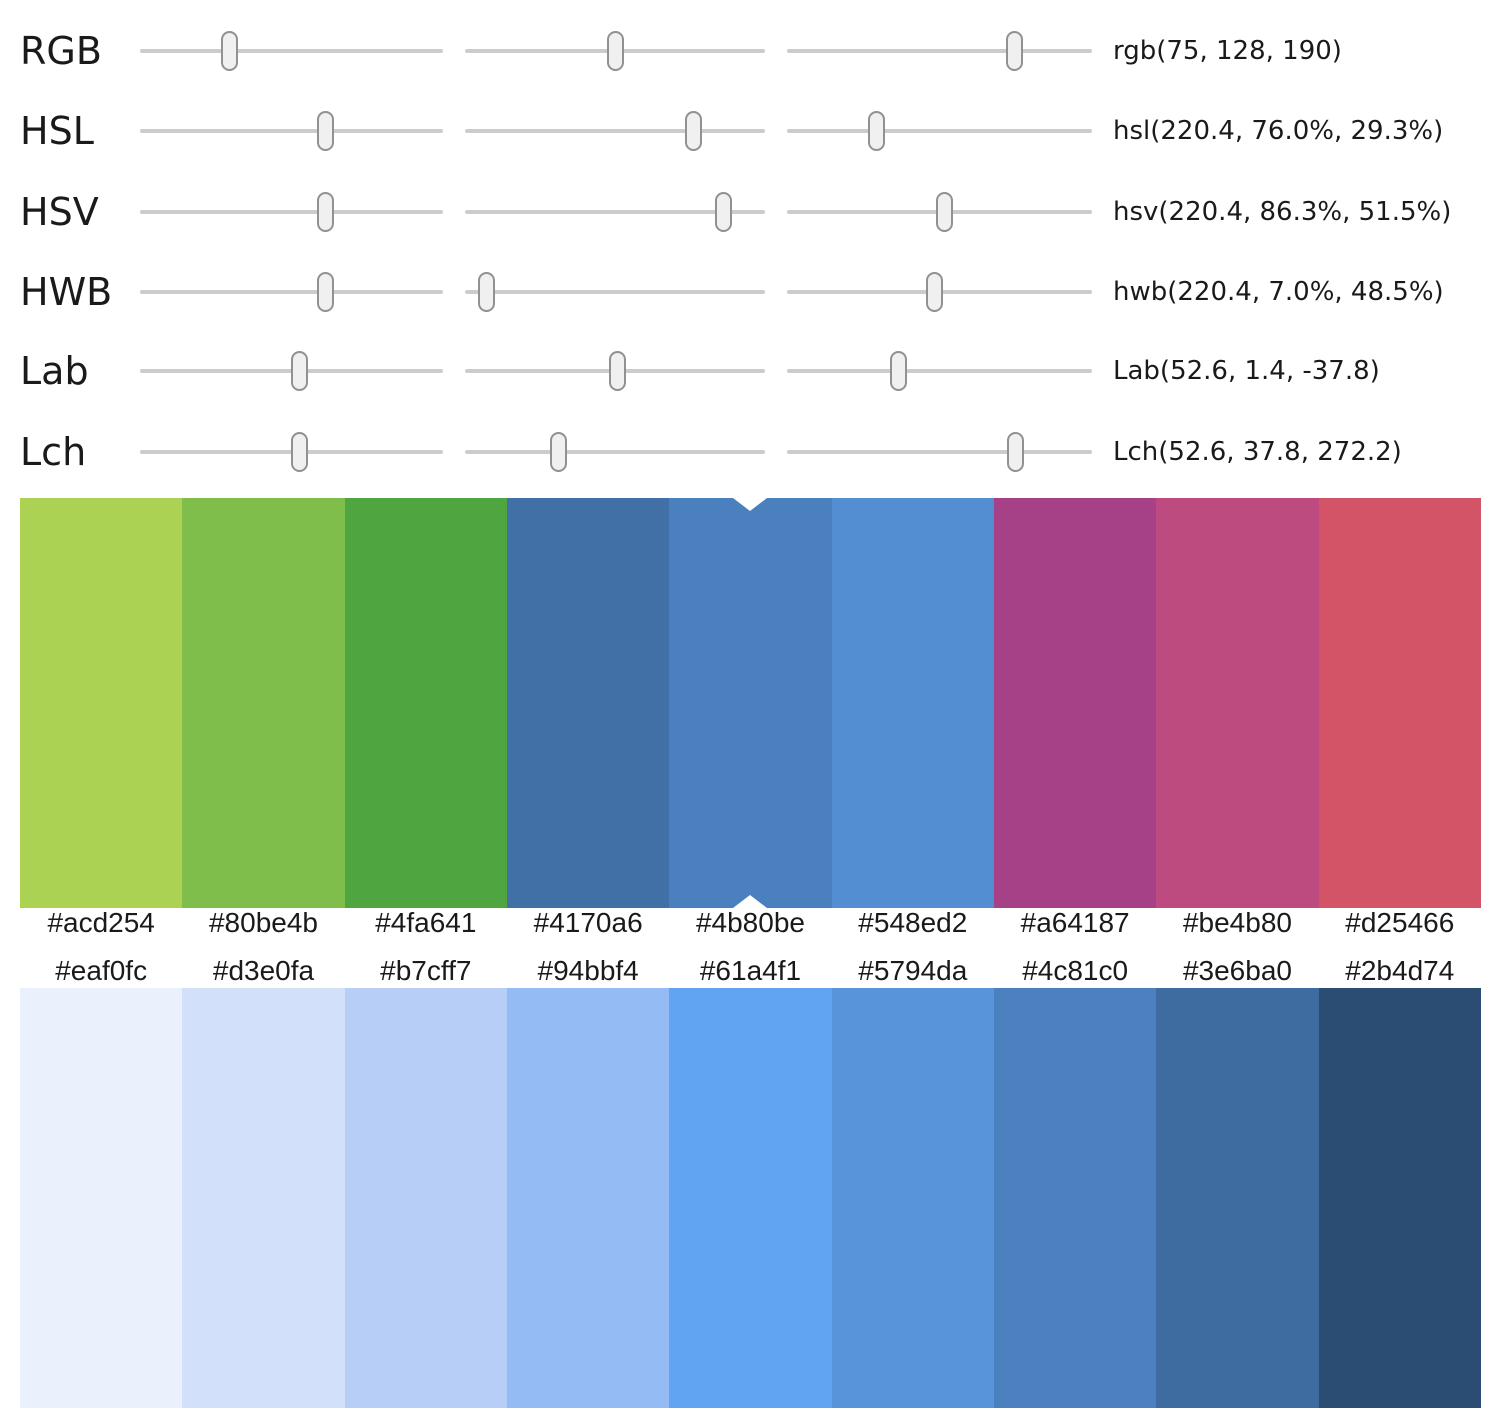 This screenshot has width=1501, height=1415. What do you see at coordinates (54, 371) in the screenshot?
I see `lab-row-label: Lab` at bounding box center [54, 371].